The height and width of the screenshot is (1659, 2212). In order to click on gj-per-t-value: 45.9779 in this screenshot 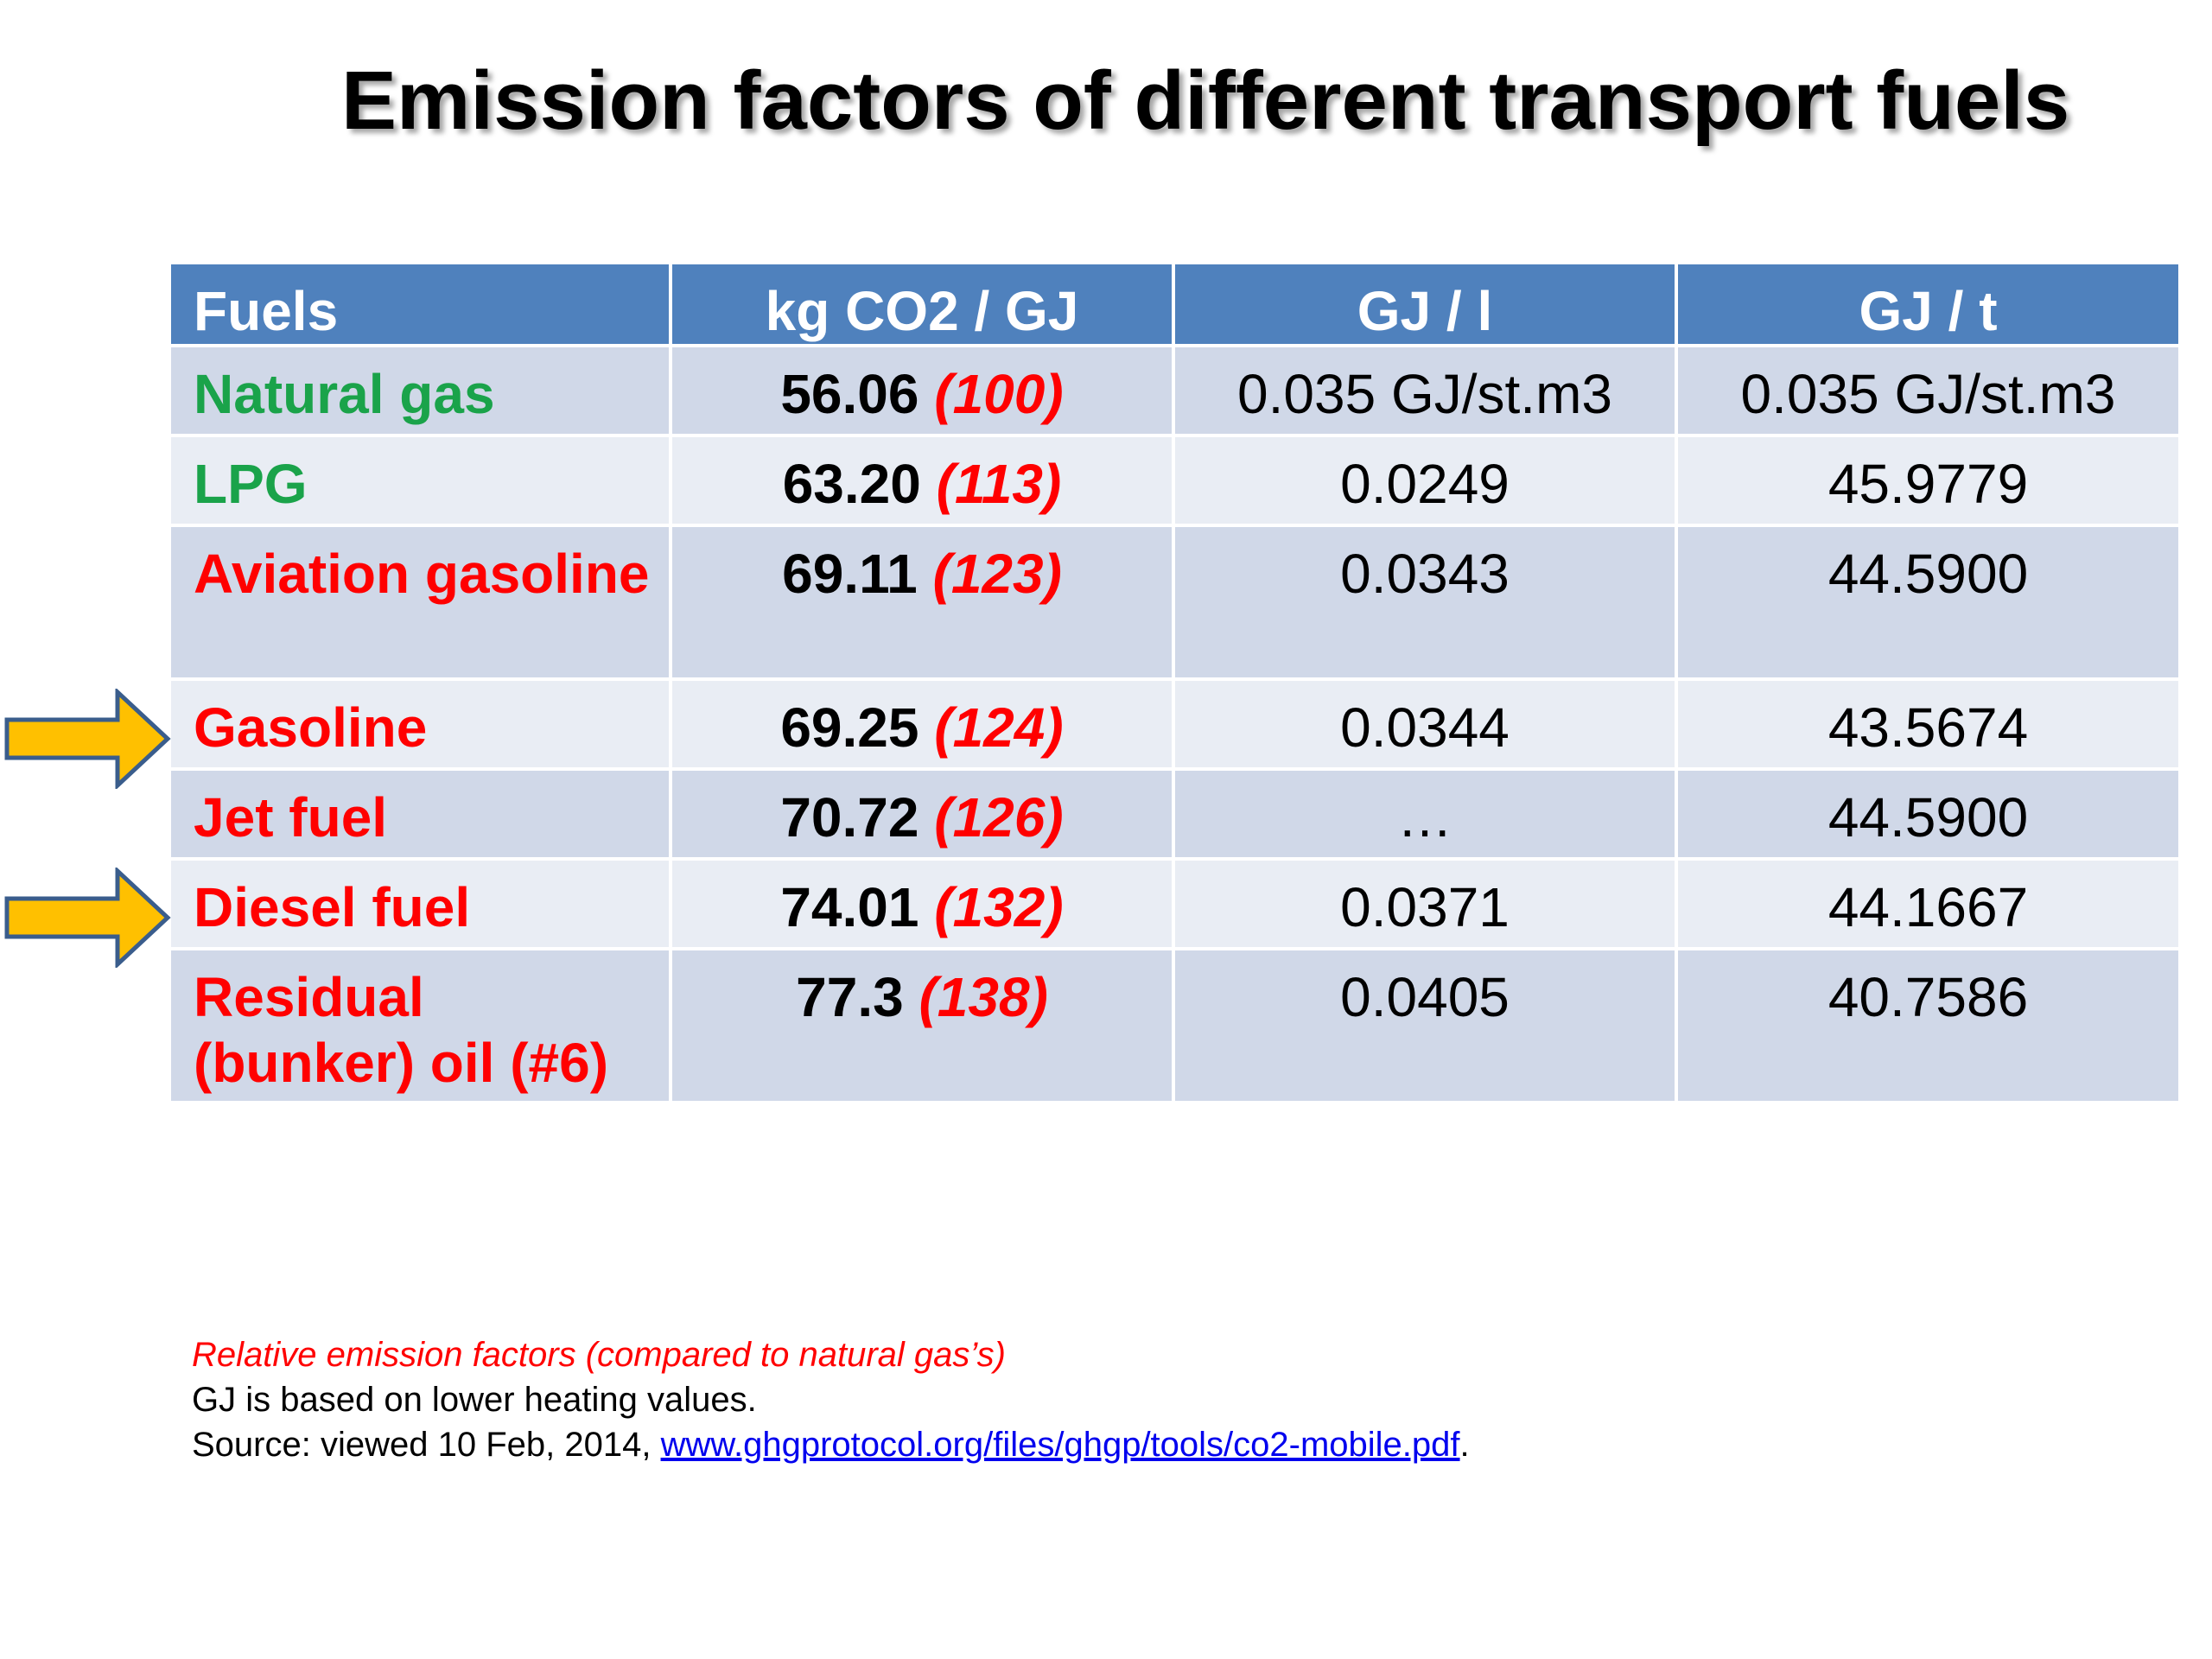, I will do `click(1928, 480)`.